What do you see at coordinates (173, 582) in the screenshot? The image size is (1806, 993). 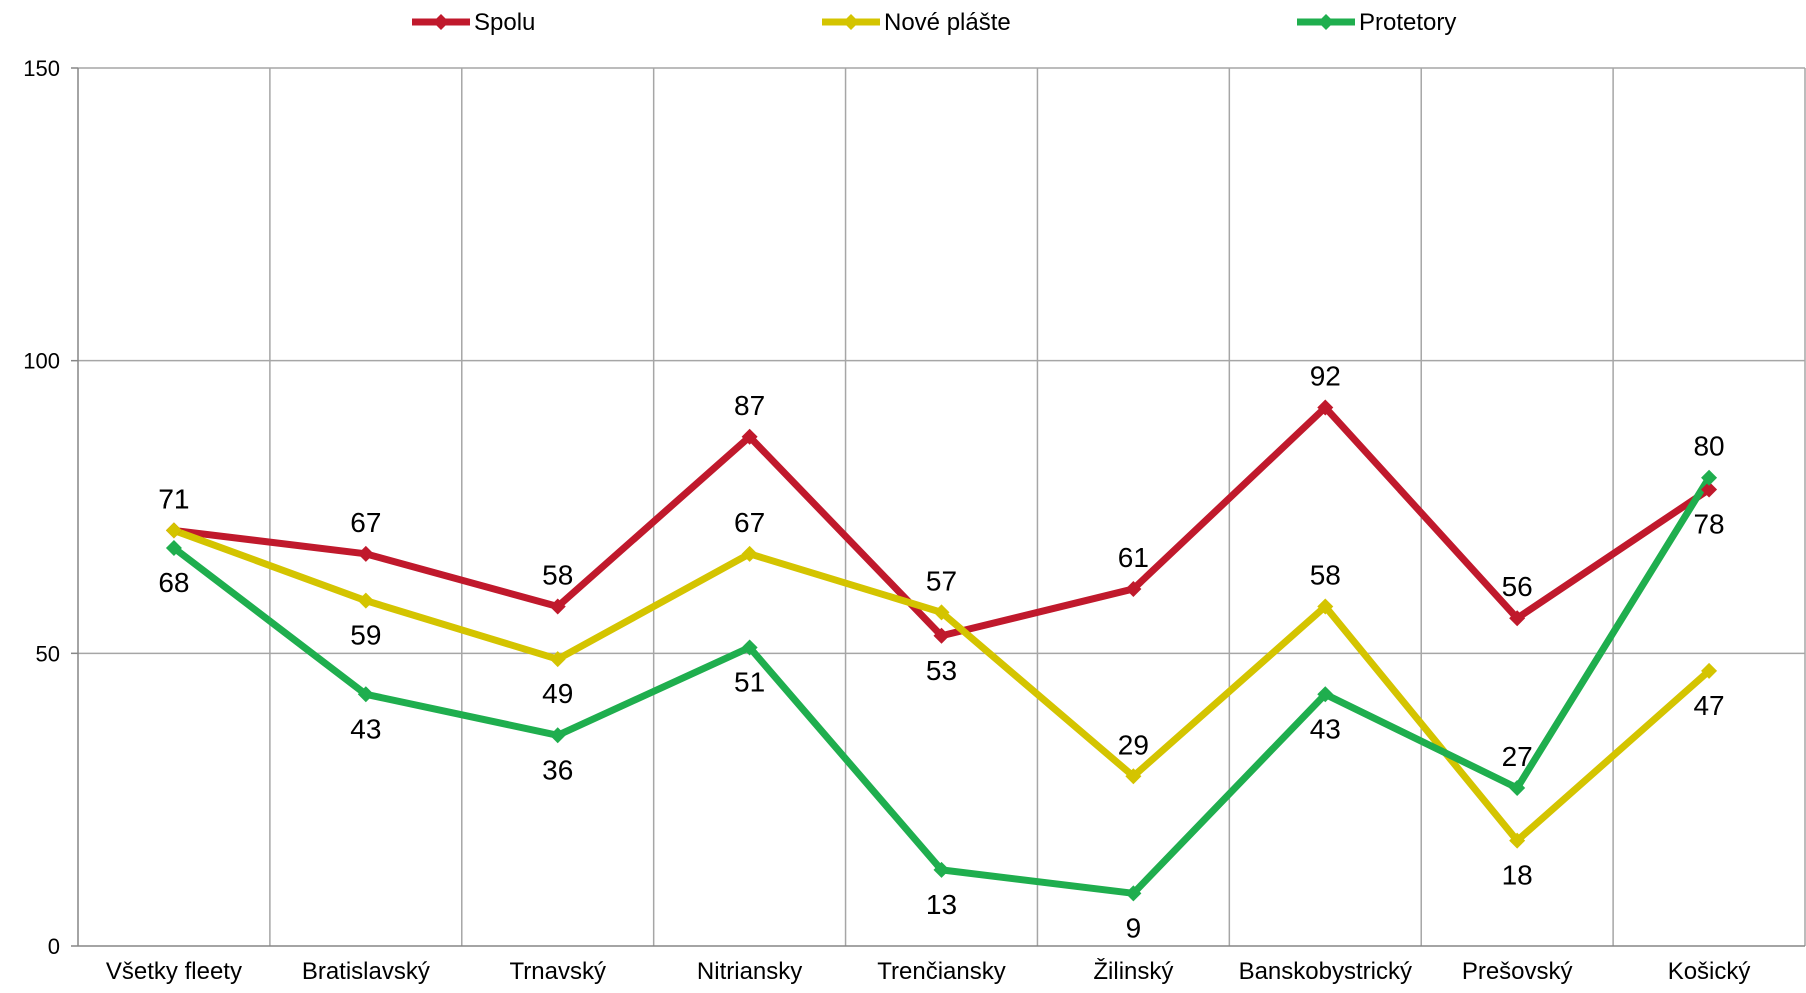 I see `data-label: 68` at bounding box center [173, 582].